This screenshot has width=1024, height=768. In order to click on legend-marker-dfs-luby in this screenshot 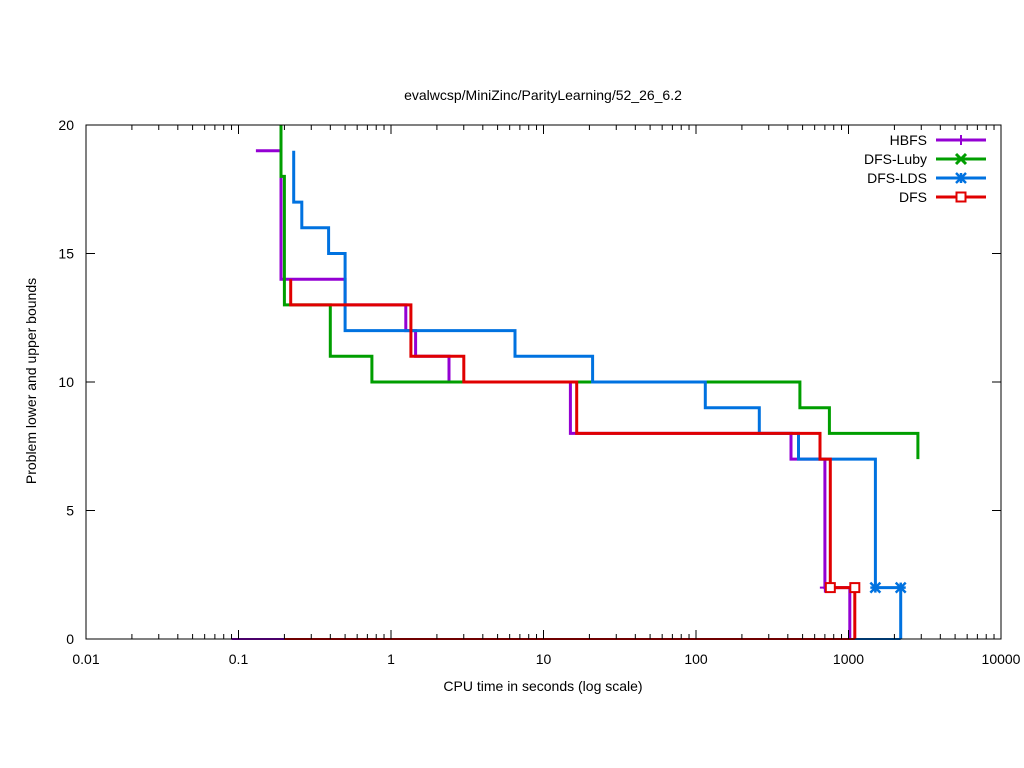, I will do `click(961, 159)`.